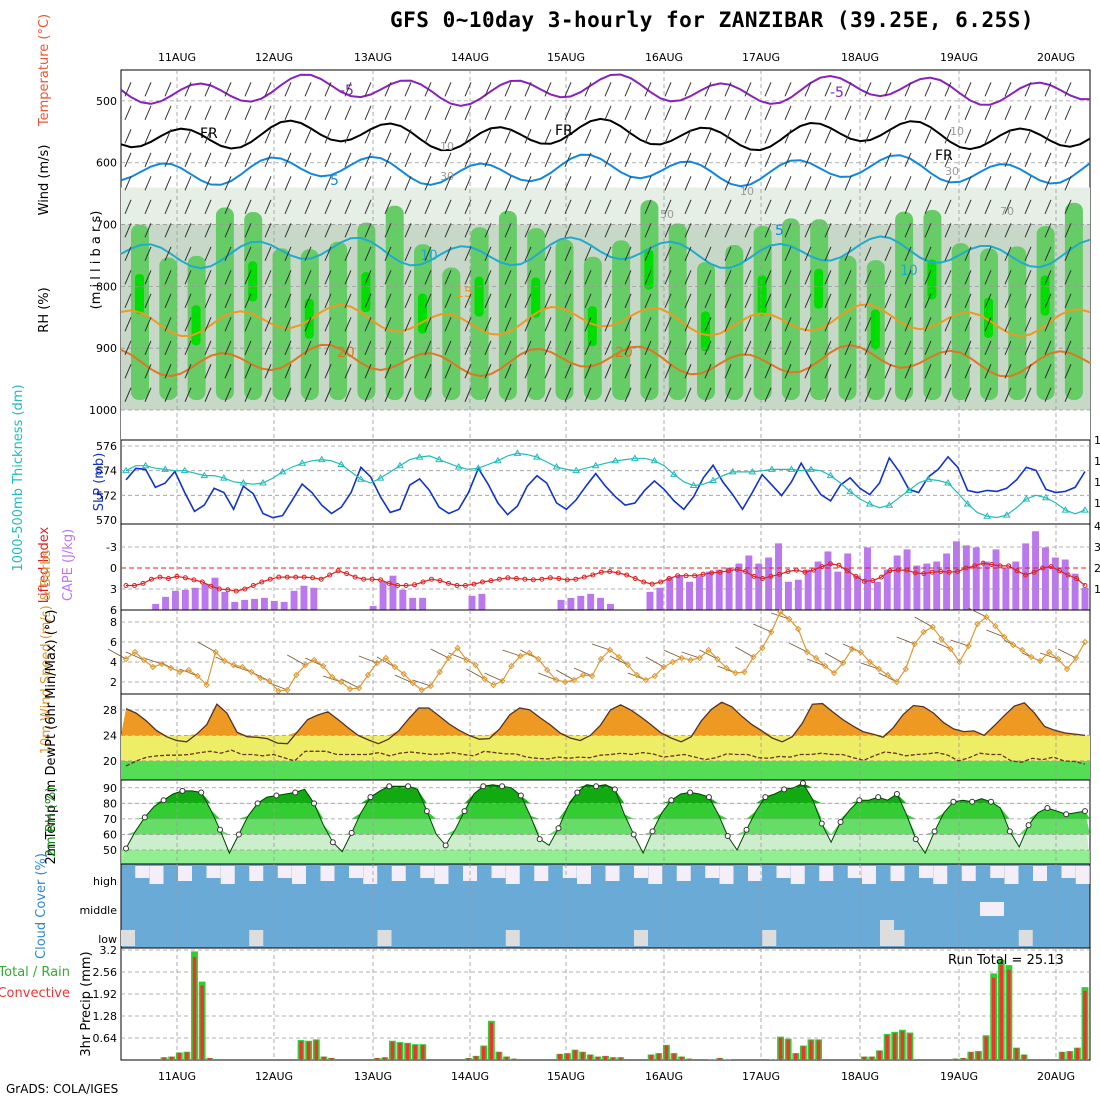 The image size is (1100, 1100). I want to click on below-surface, so click(605, 425).